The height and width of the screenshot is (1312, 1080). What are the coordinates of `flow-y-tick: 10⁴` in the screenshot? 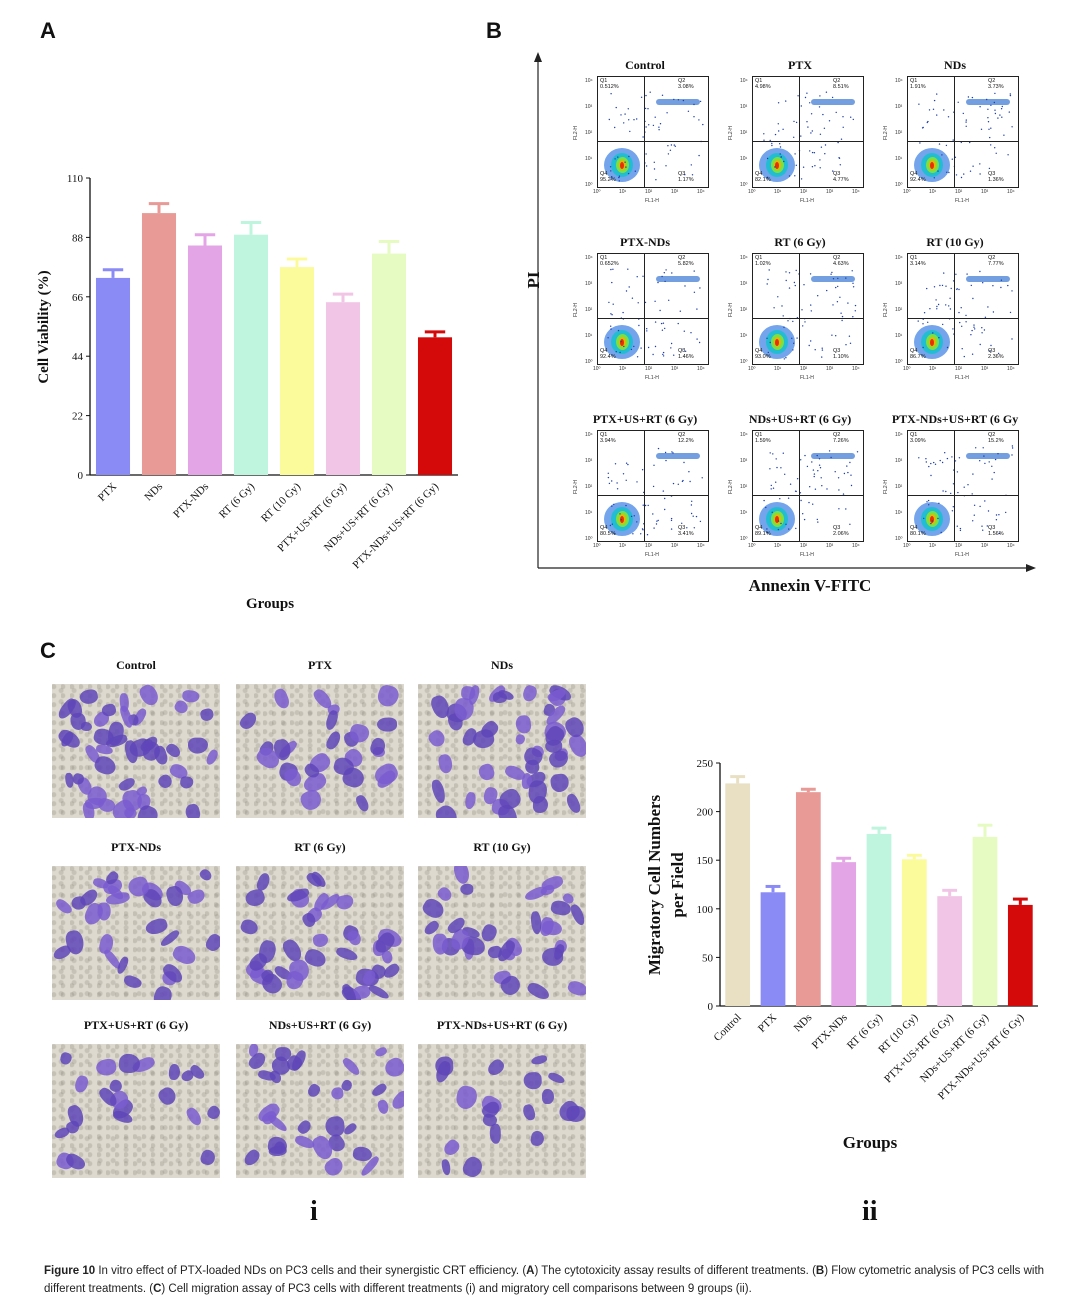 It's located at (589, 435).